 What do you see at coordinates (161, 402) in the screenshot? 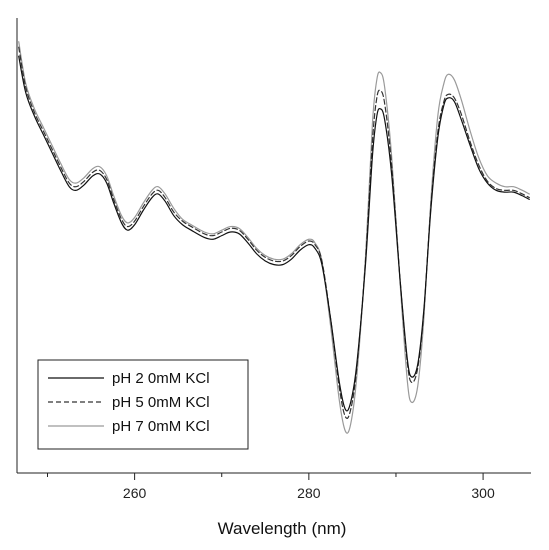
I see `legend-label-2: pH 5 0mM KCl` at bounding box center [161, 402].